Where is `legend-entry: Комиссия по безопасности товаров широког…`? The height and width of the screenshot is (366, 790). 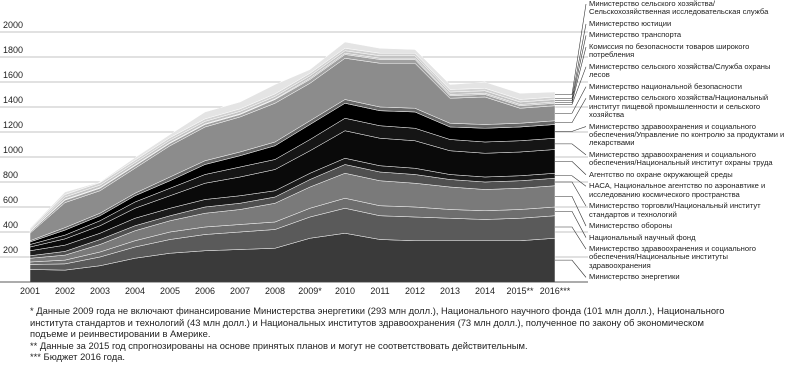
legend-entry: Комиссия по безопасности товаров широког… is located at coordinates (669, 50).